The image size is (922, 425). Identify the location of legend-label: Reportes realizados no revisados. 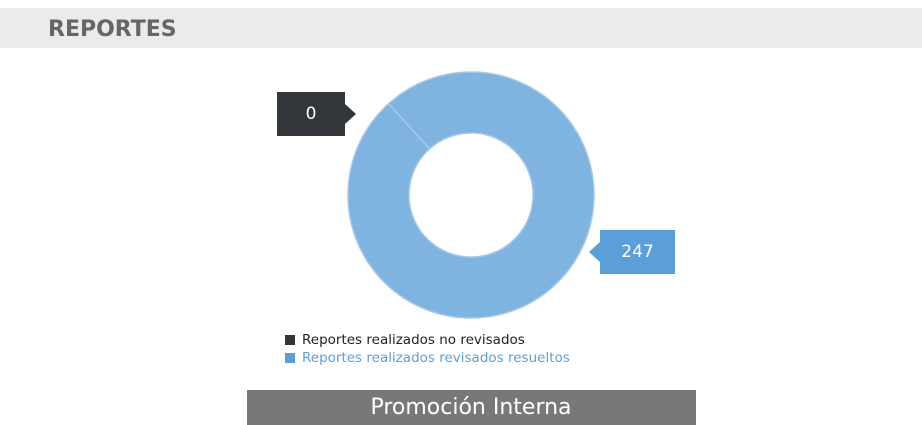
(413, 340).